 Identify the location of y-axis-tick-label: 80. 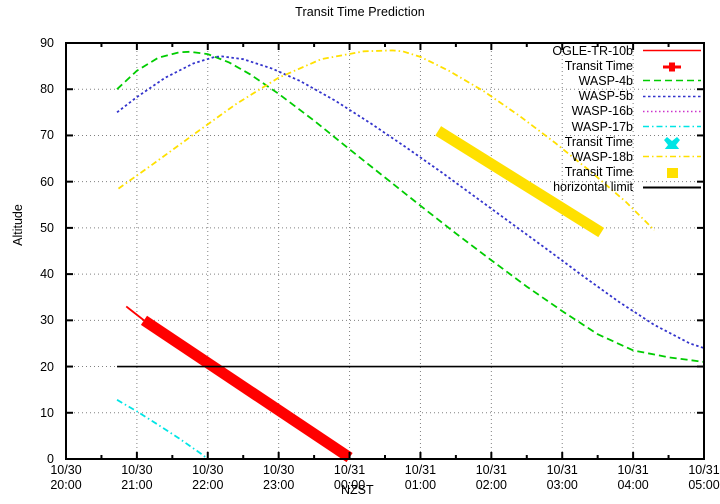
(47, 89).